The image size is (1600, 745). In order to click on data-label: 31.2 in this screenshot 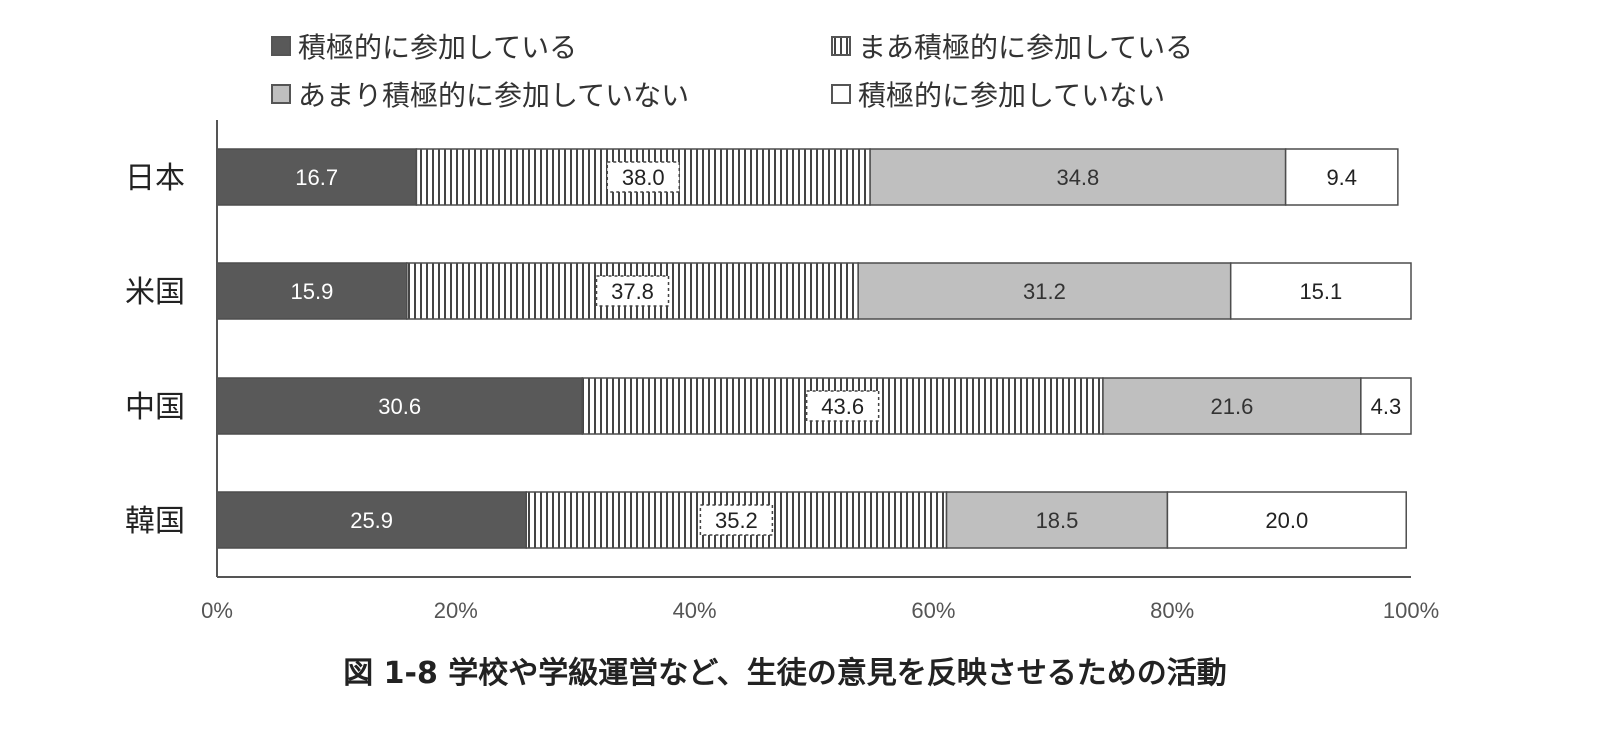, I will do `click(1044, 291)`.